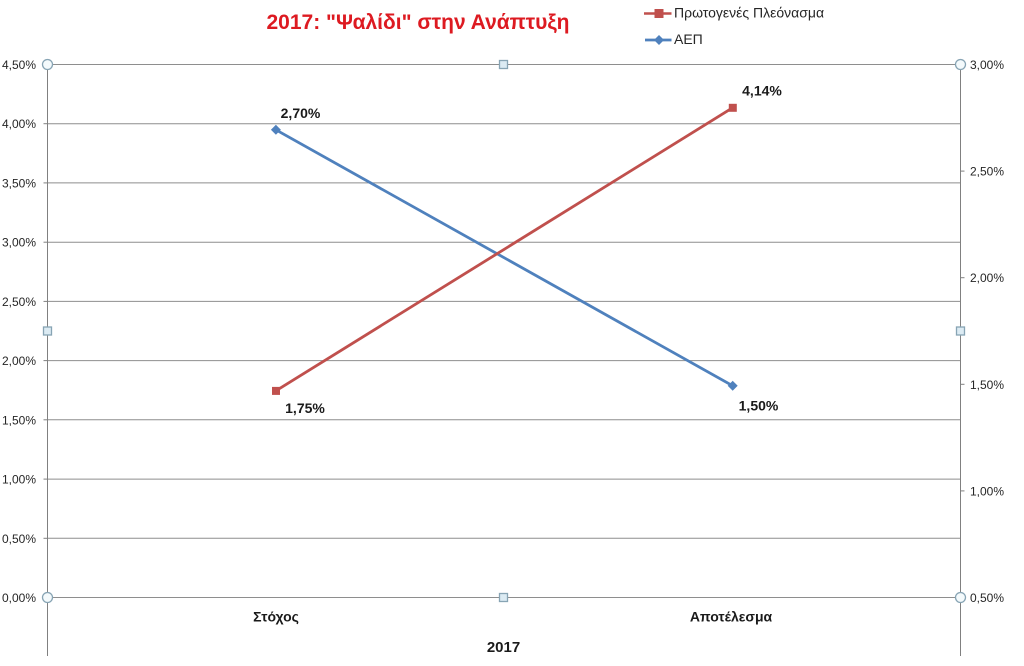 The width and height of the screenshot is (1024, 666). What do you see at coordinates (688, 39) in the screenshot?
I see `svg-text: ΑΕΠ` at bounding box center [688, 39].